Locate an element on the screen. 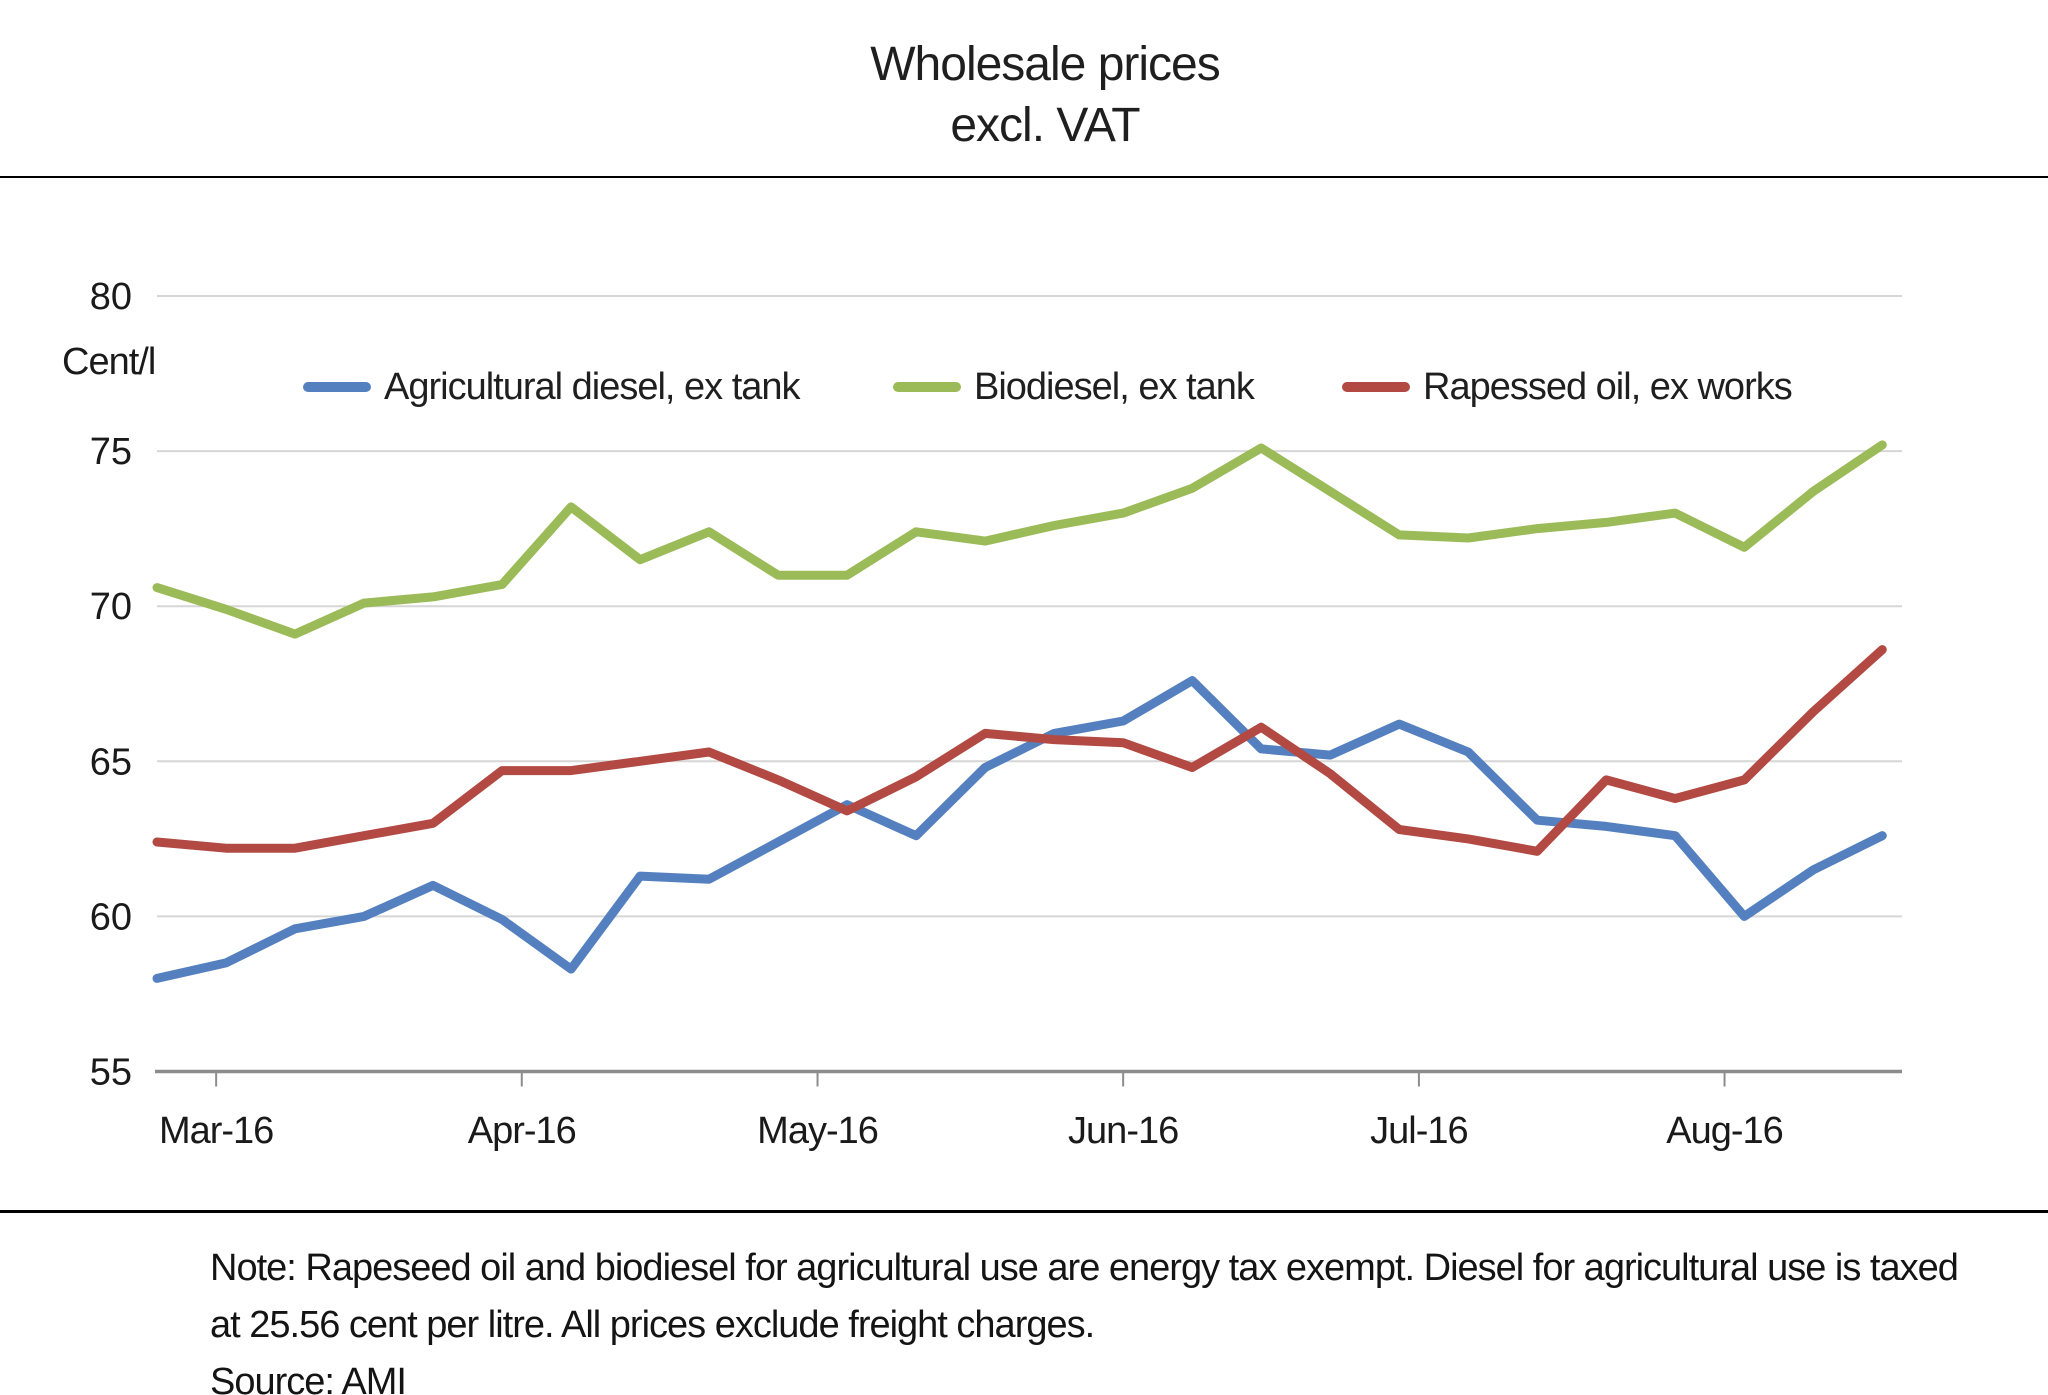 This screenshot has width=2048, height=1395. chart-title: Wholesale prices excl. VAT is located at coordinates (1024, 95).